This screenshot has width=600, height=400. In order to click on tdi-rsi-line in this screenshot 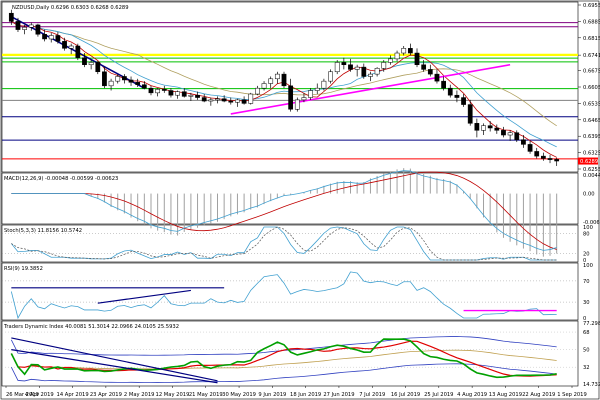, I will do `click(283, 358)`.